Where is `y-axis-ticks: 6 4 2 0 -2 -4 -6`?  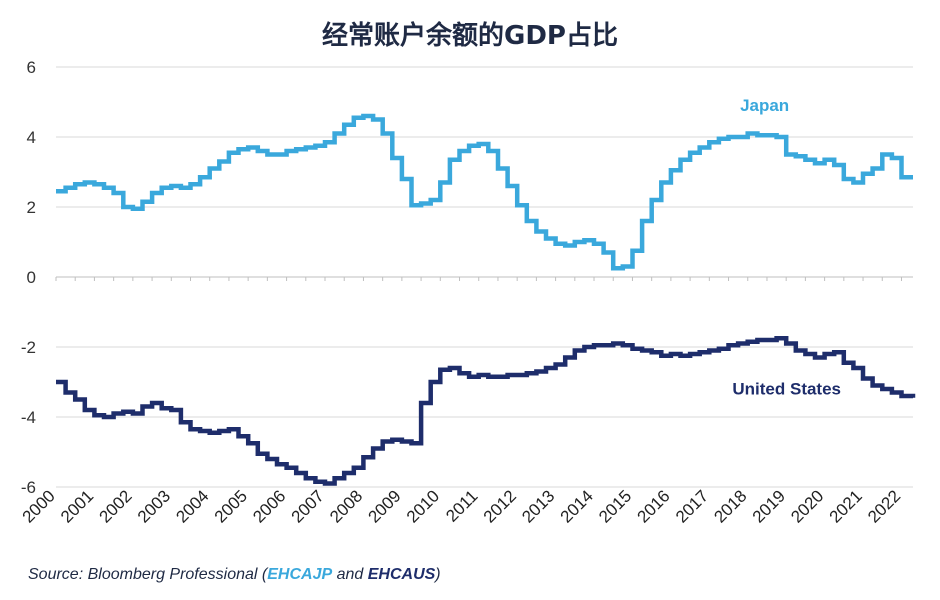 y-axis-ticks: 6 4 2 0 -2 -4 -6 is located at coordinates (28, 277).